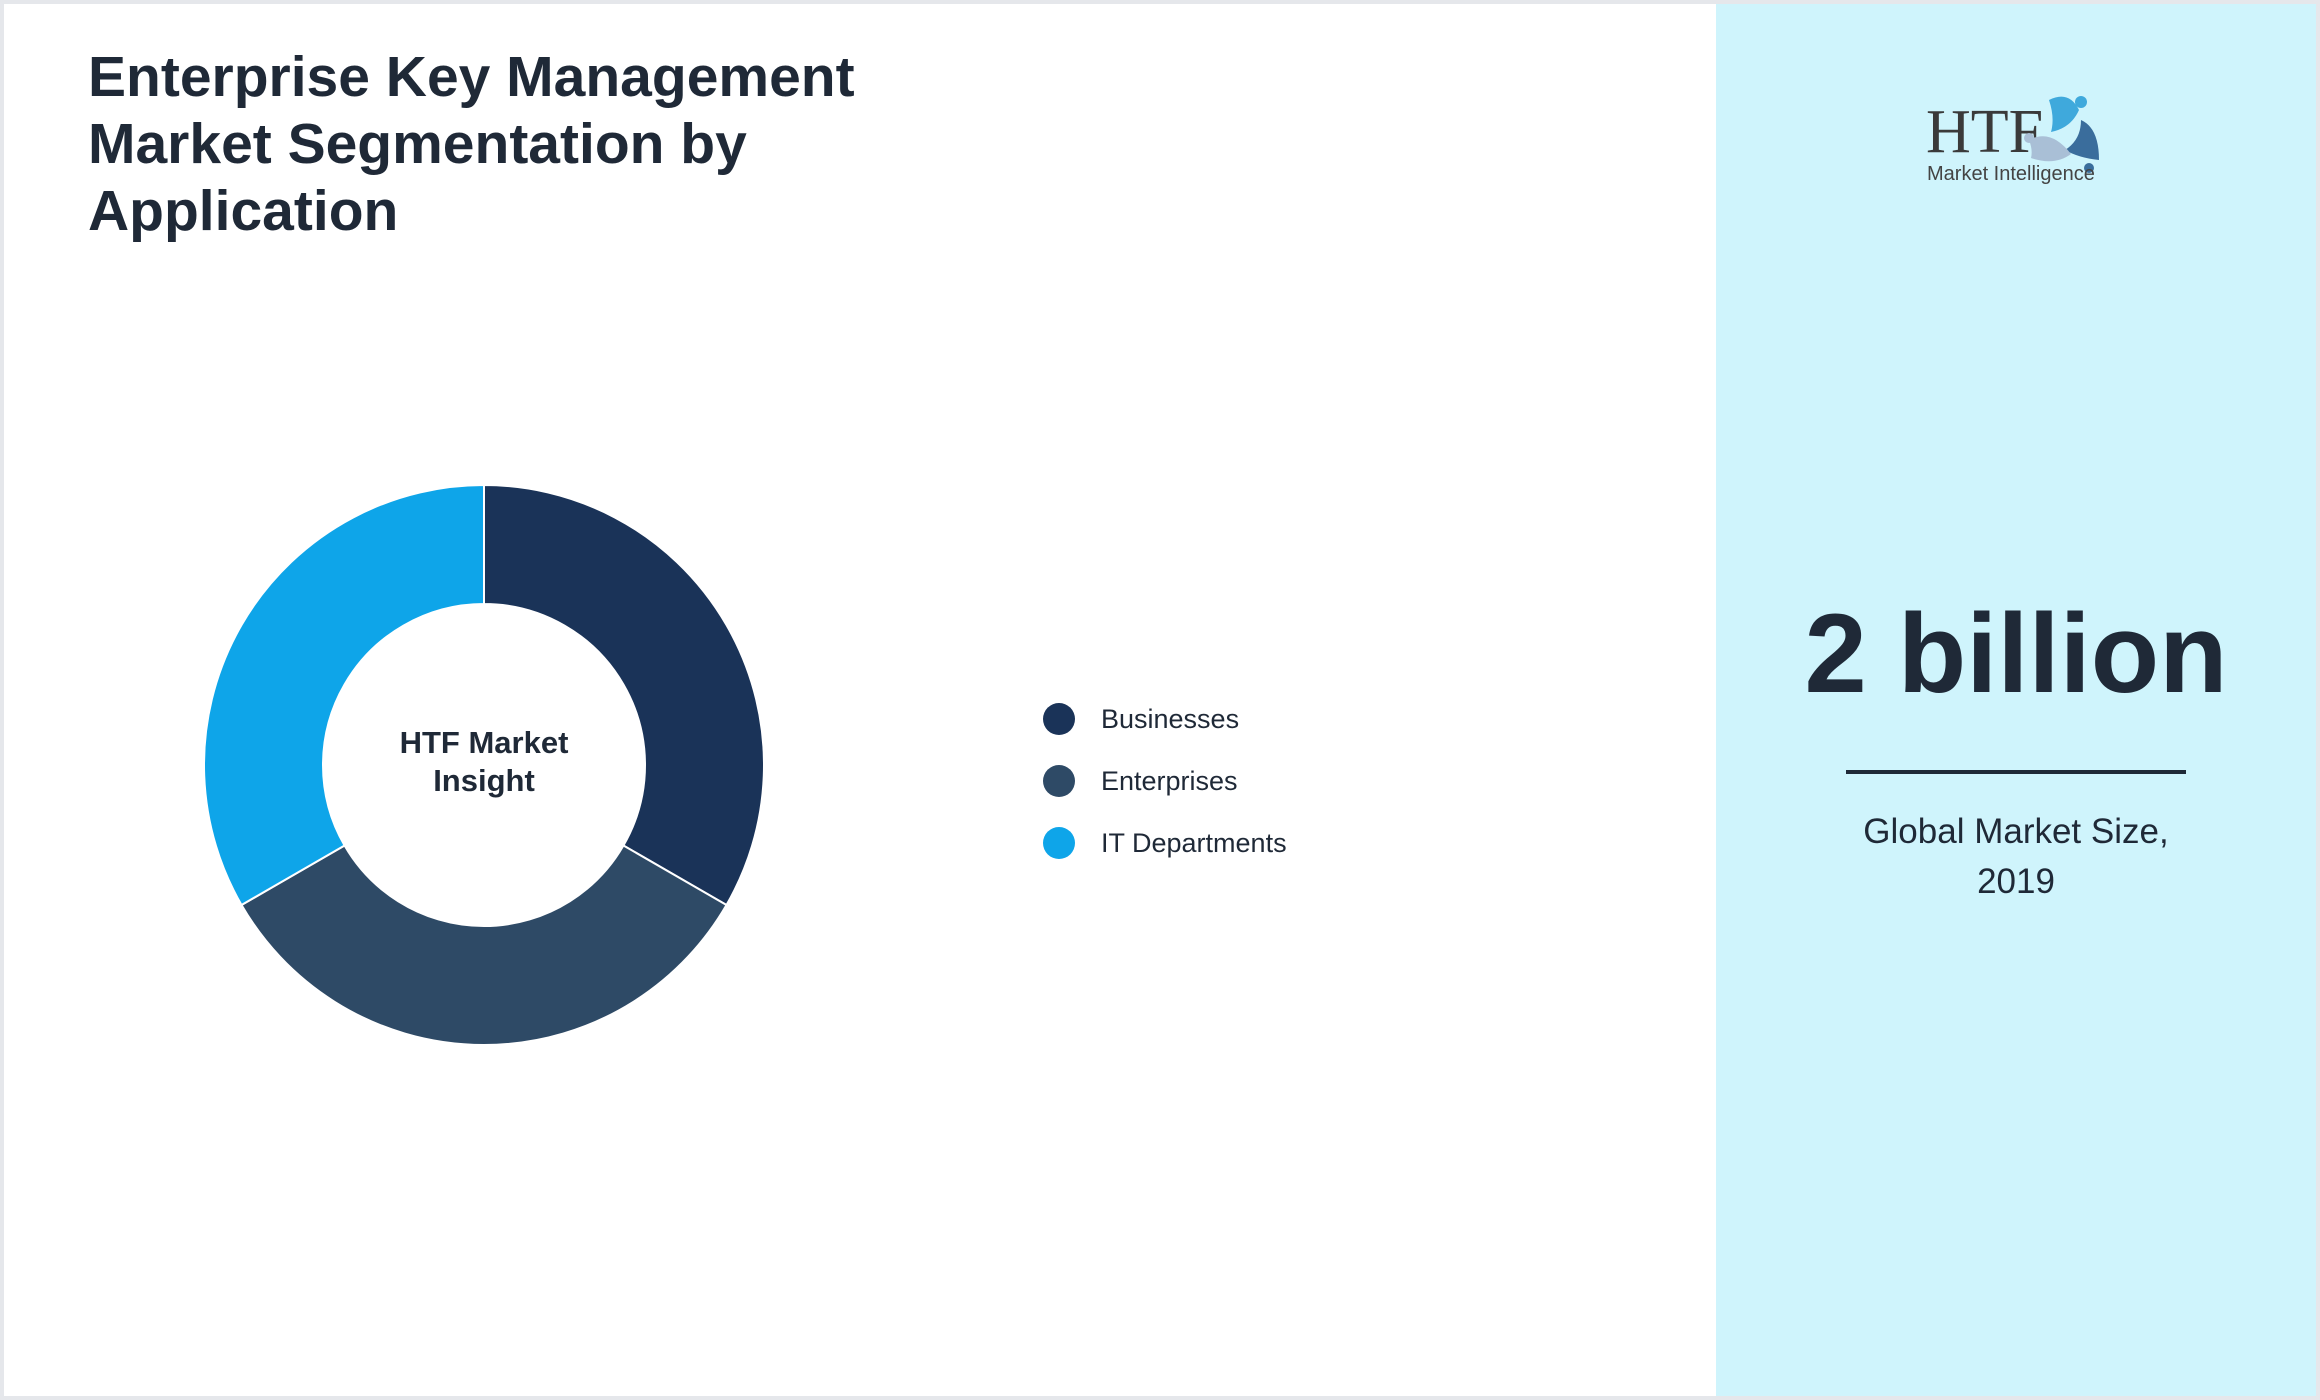 The width and height of the screenshot is (2320, 1400). What do you see at coordinates (1170, 718) in the screenshot?
I see `legend-label: Businesses` at bounding box center [1170, 718].